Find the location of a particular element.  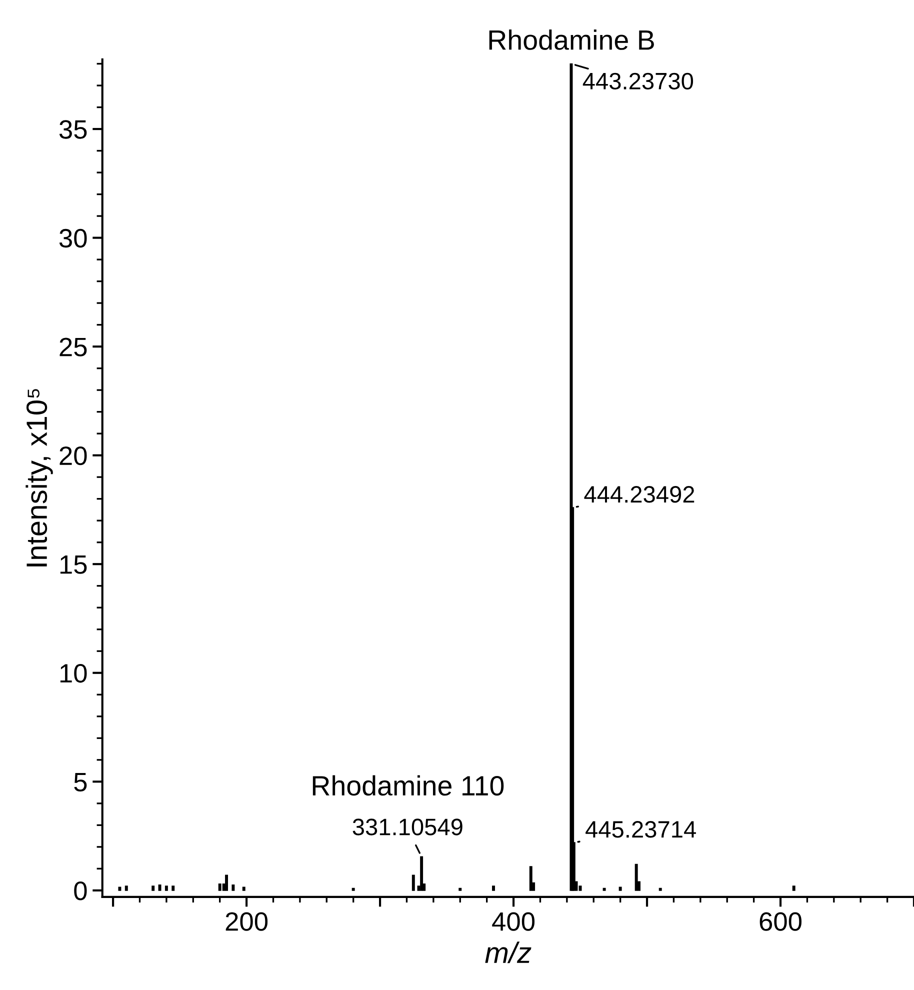

annotation: Rhodamine 110 is located at coordinates (408, 785).